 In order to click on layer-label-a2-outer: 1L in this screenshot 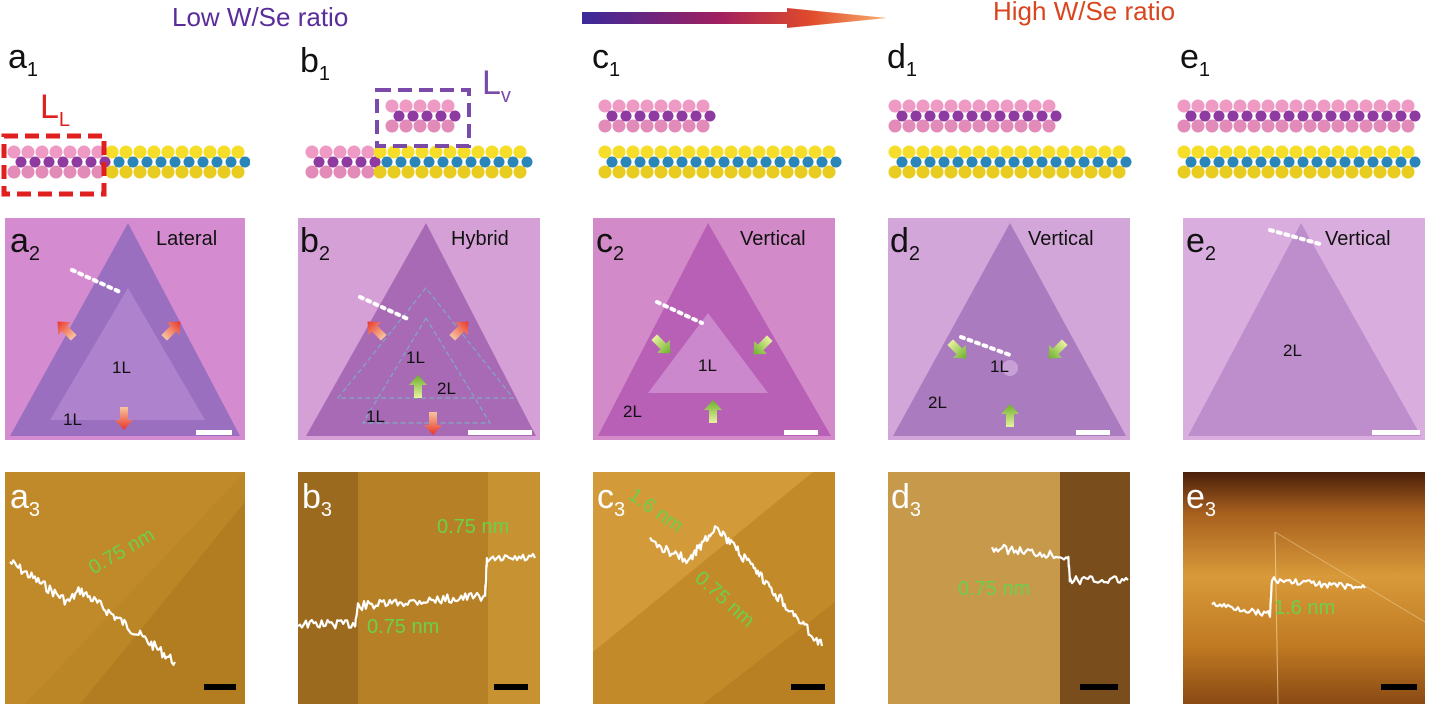, I will do `click(72, 419)`.